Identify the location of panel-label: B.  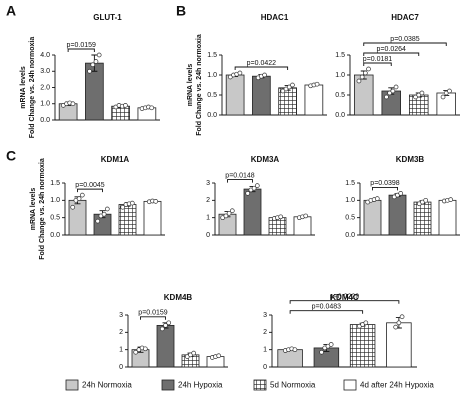
(181, 11).